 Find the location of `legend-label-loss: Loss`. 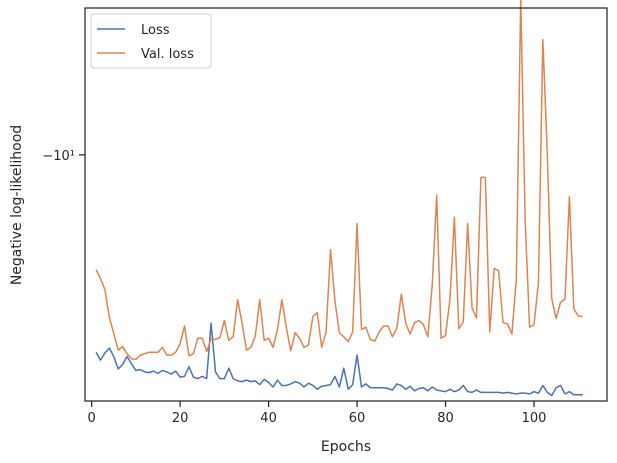

legend-label-loss: Loss is located at coordinates (155, 30).